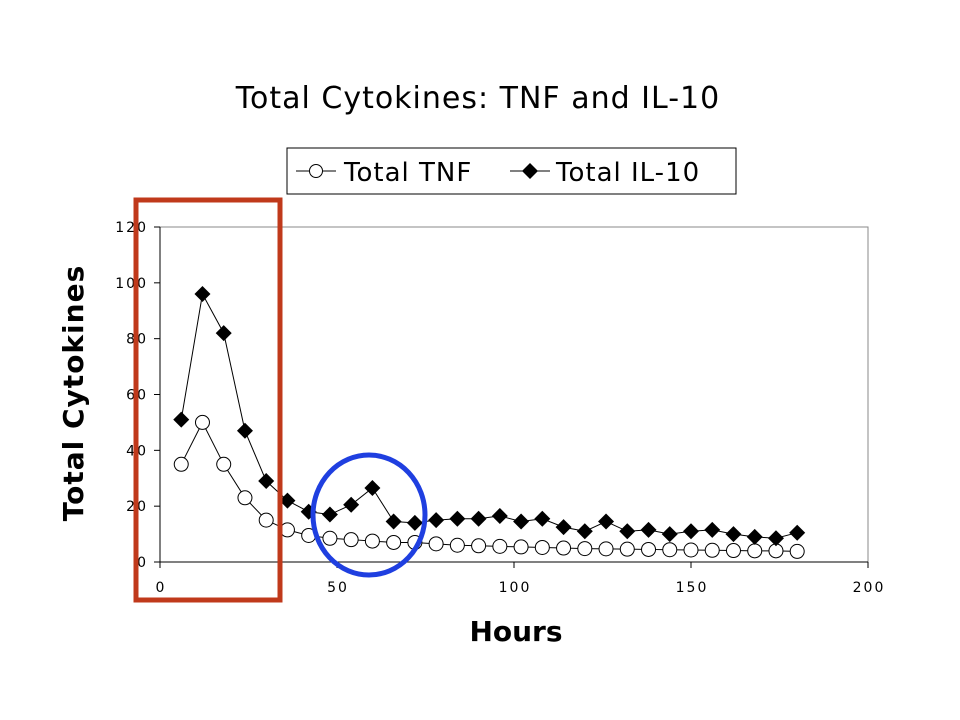 This screenshot has height=720, width=960. What do you see at coordinates (692, 588) in the screenshot?
I see `x-tick-label: 150` at bounding box center [692, 588].